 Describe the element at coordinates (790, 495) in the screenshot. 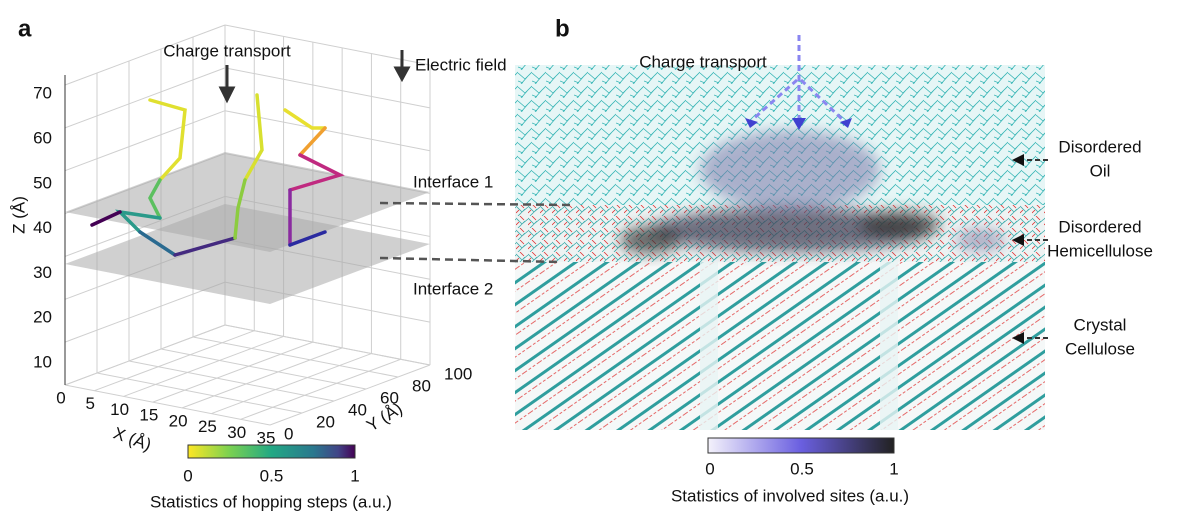

I see `colorbar-label: Statistics of involved sites (a.u.)` at that location.